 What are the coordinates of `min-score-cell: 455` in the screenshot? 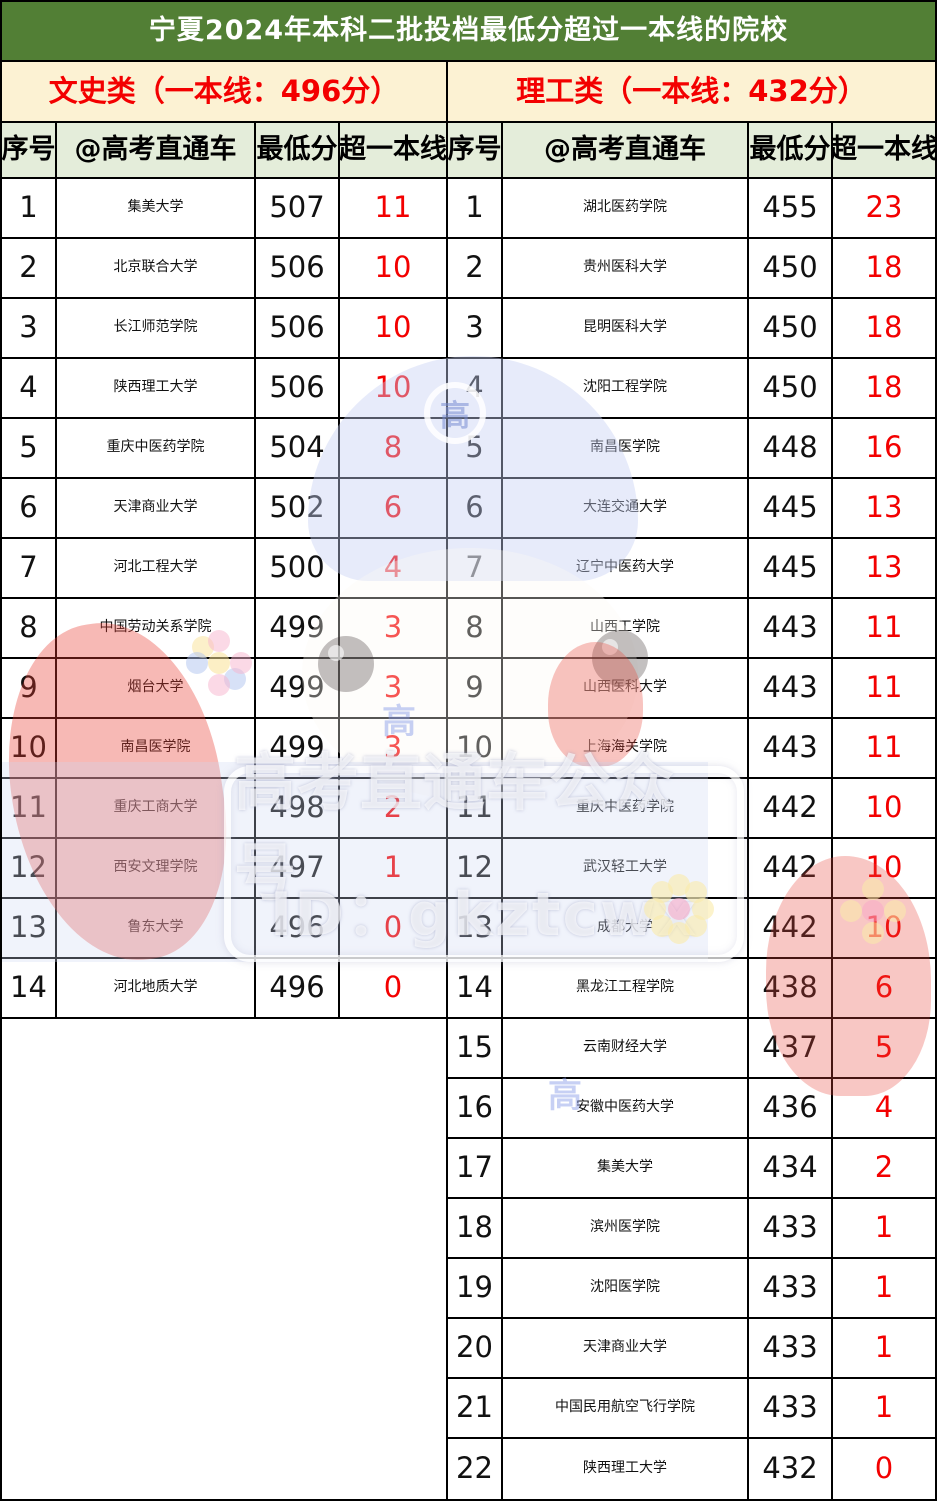 It's located at (791, 209).